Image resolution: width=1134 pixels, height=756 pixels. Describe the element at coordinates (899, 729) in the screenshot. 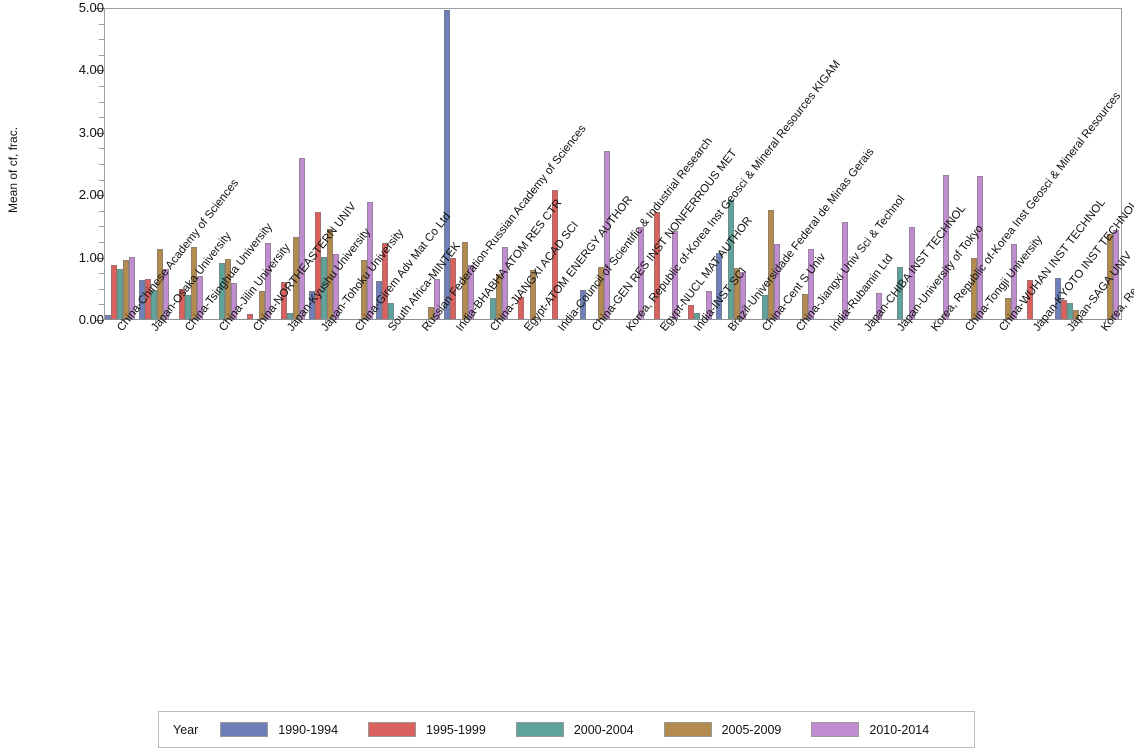

I see `legend-label: 2010-2014` at that location.